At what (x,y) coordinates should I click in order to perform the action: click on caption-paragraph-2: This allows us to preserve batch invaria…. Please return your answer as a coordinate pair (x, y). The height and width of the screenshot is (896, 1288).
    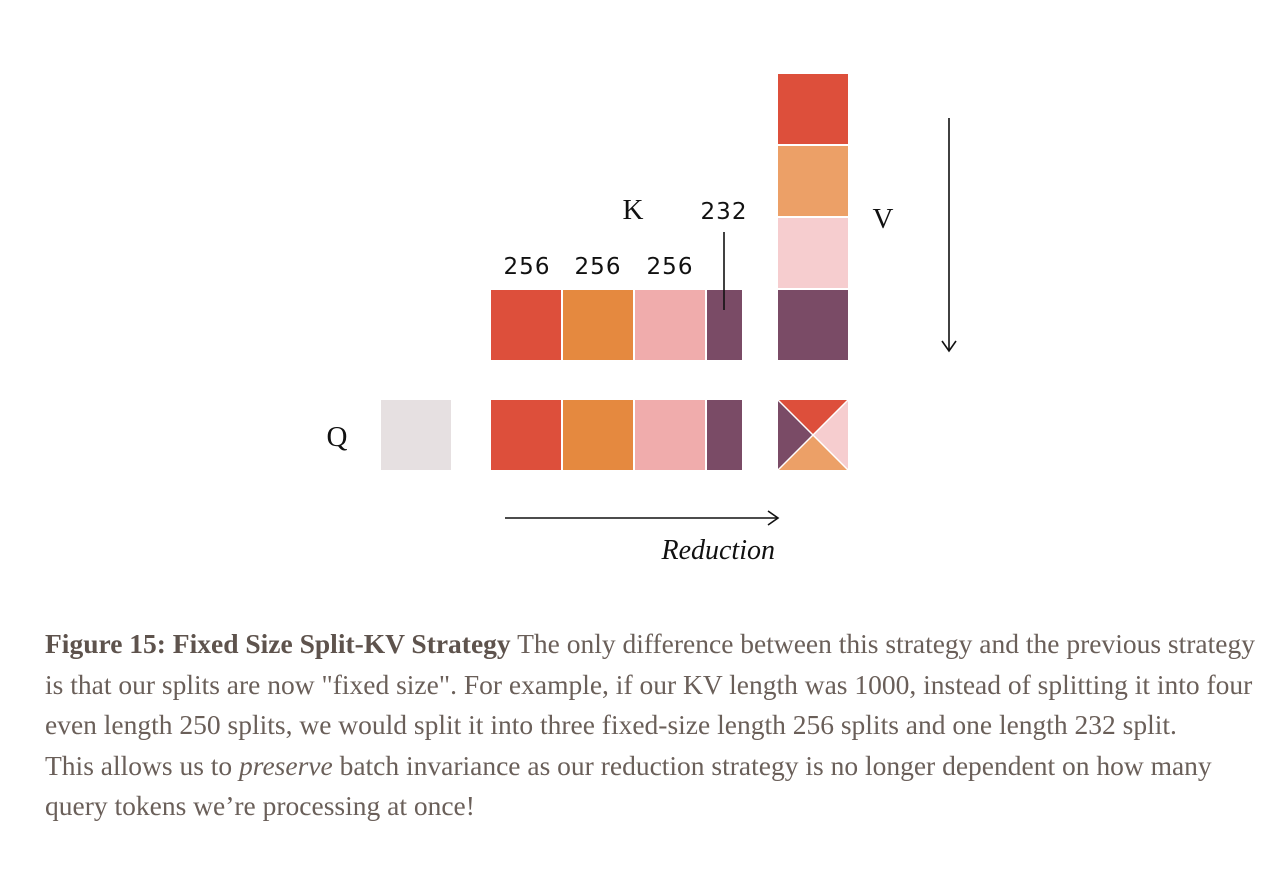
    Looking at the image, I should click on (660, 786).